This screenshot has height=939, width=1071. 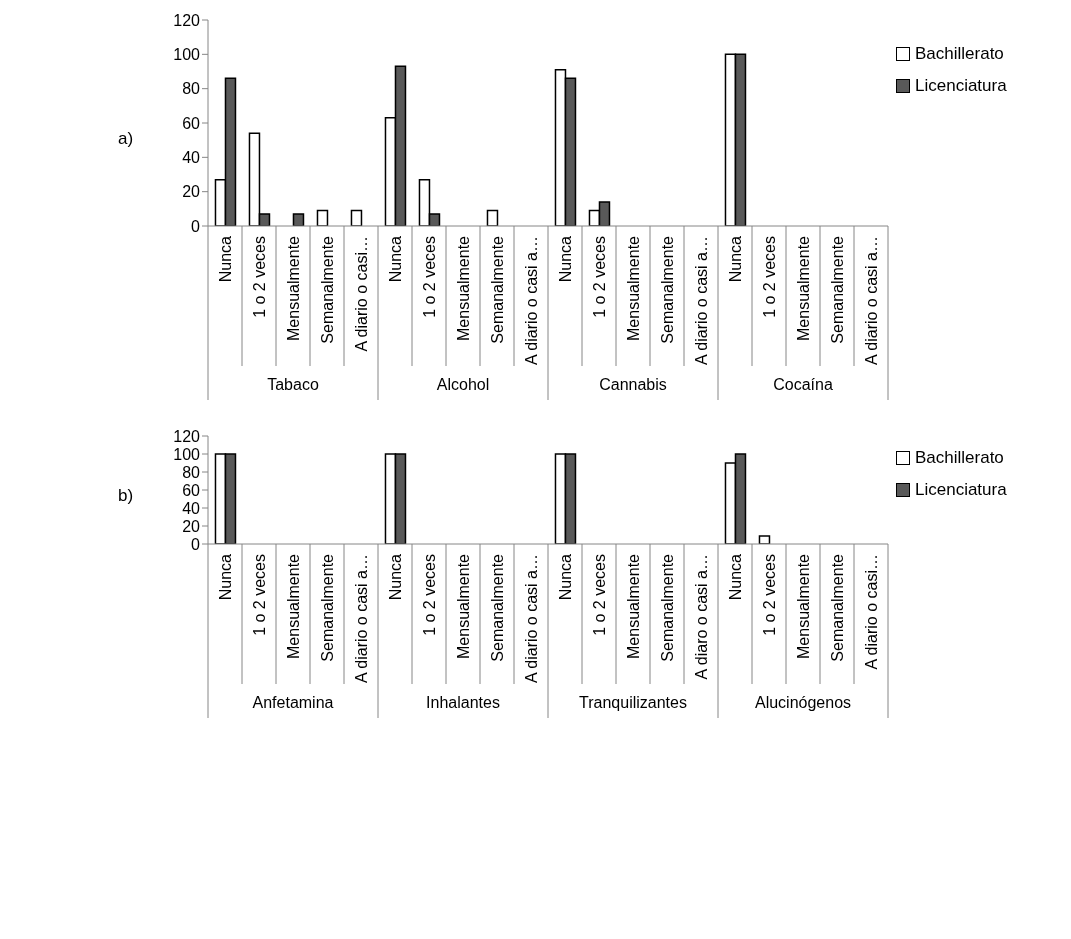 I want to click on text: Tranquilizantes, so click(x=633, y=702).